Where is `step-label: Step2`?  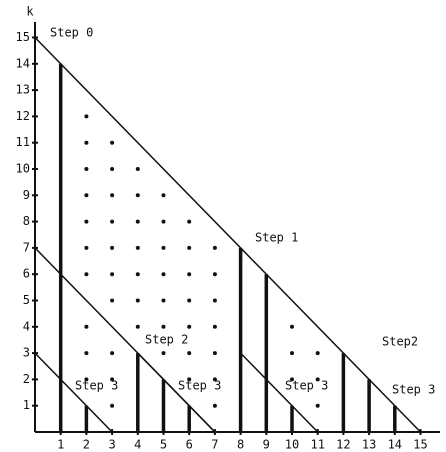
step-label: Step2 is located at coordinates (400, 342).